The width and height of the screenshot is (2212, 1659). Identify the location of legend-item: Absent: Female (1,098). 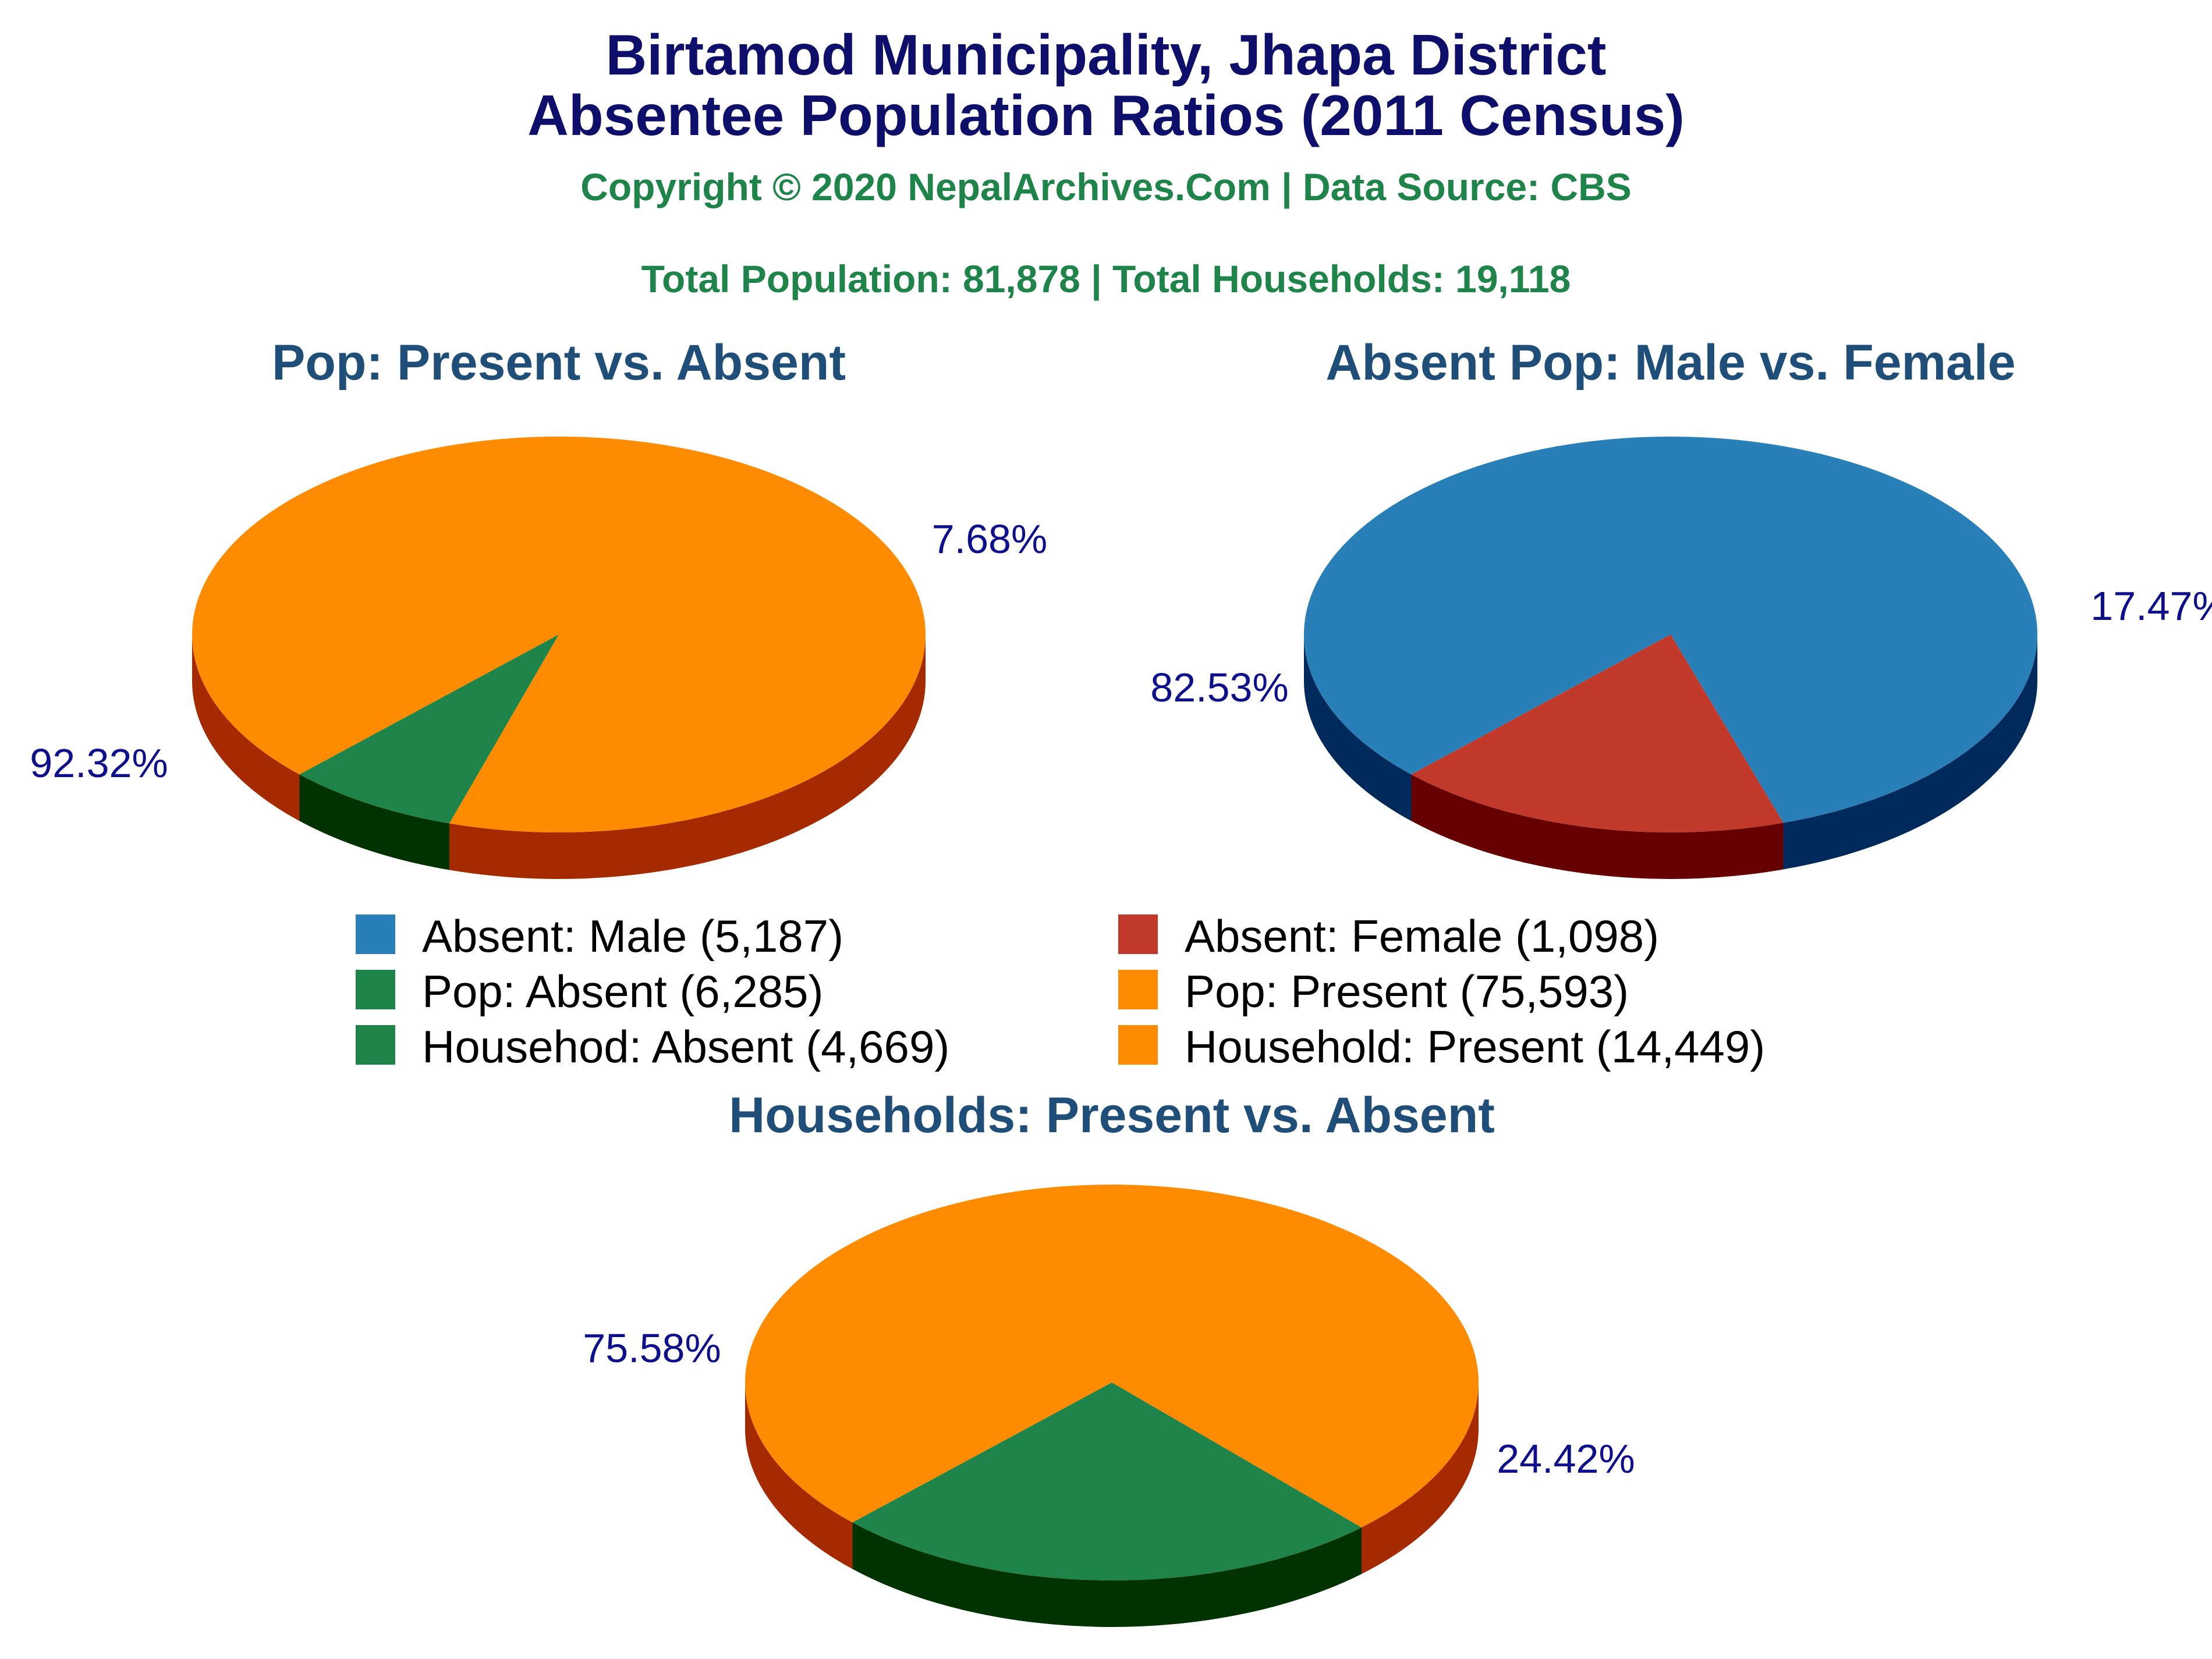
(1388, 936).